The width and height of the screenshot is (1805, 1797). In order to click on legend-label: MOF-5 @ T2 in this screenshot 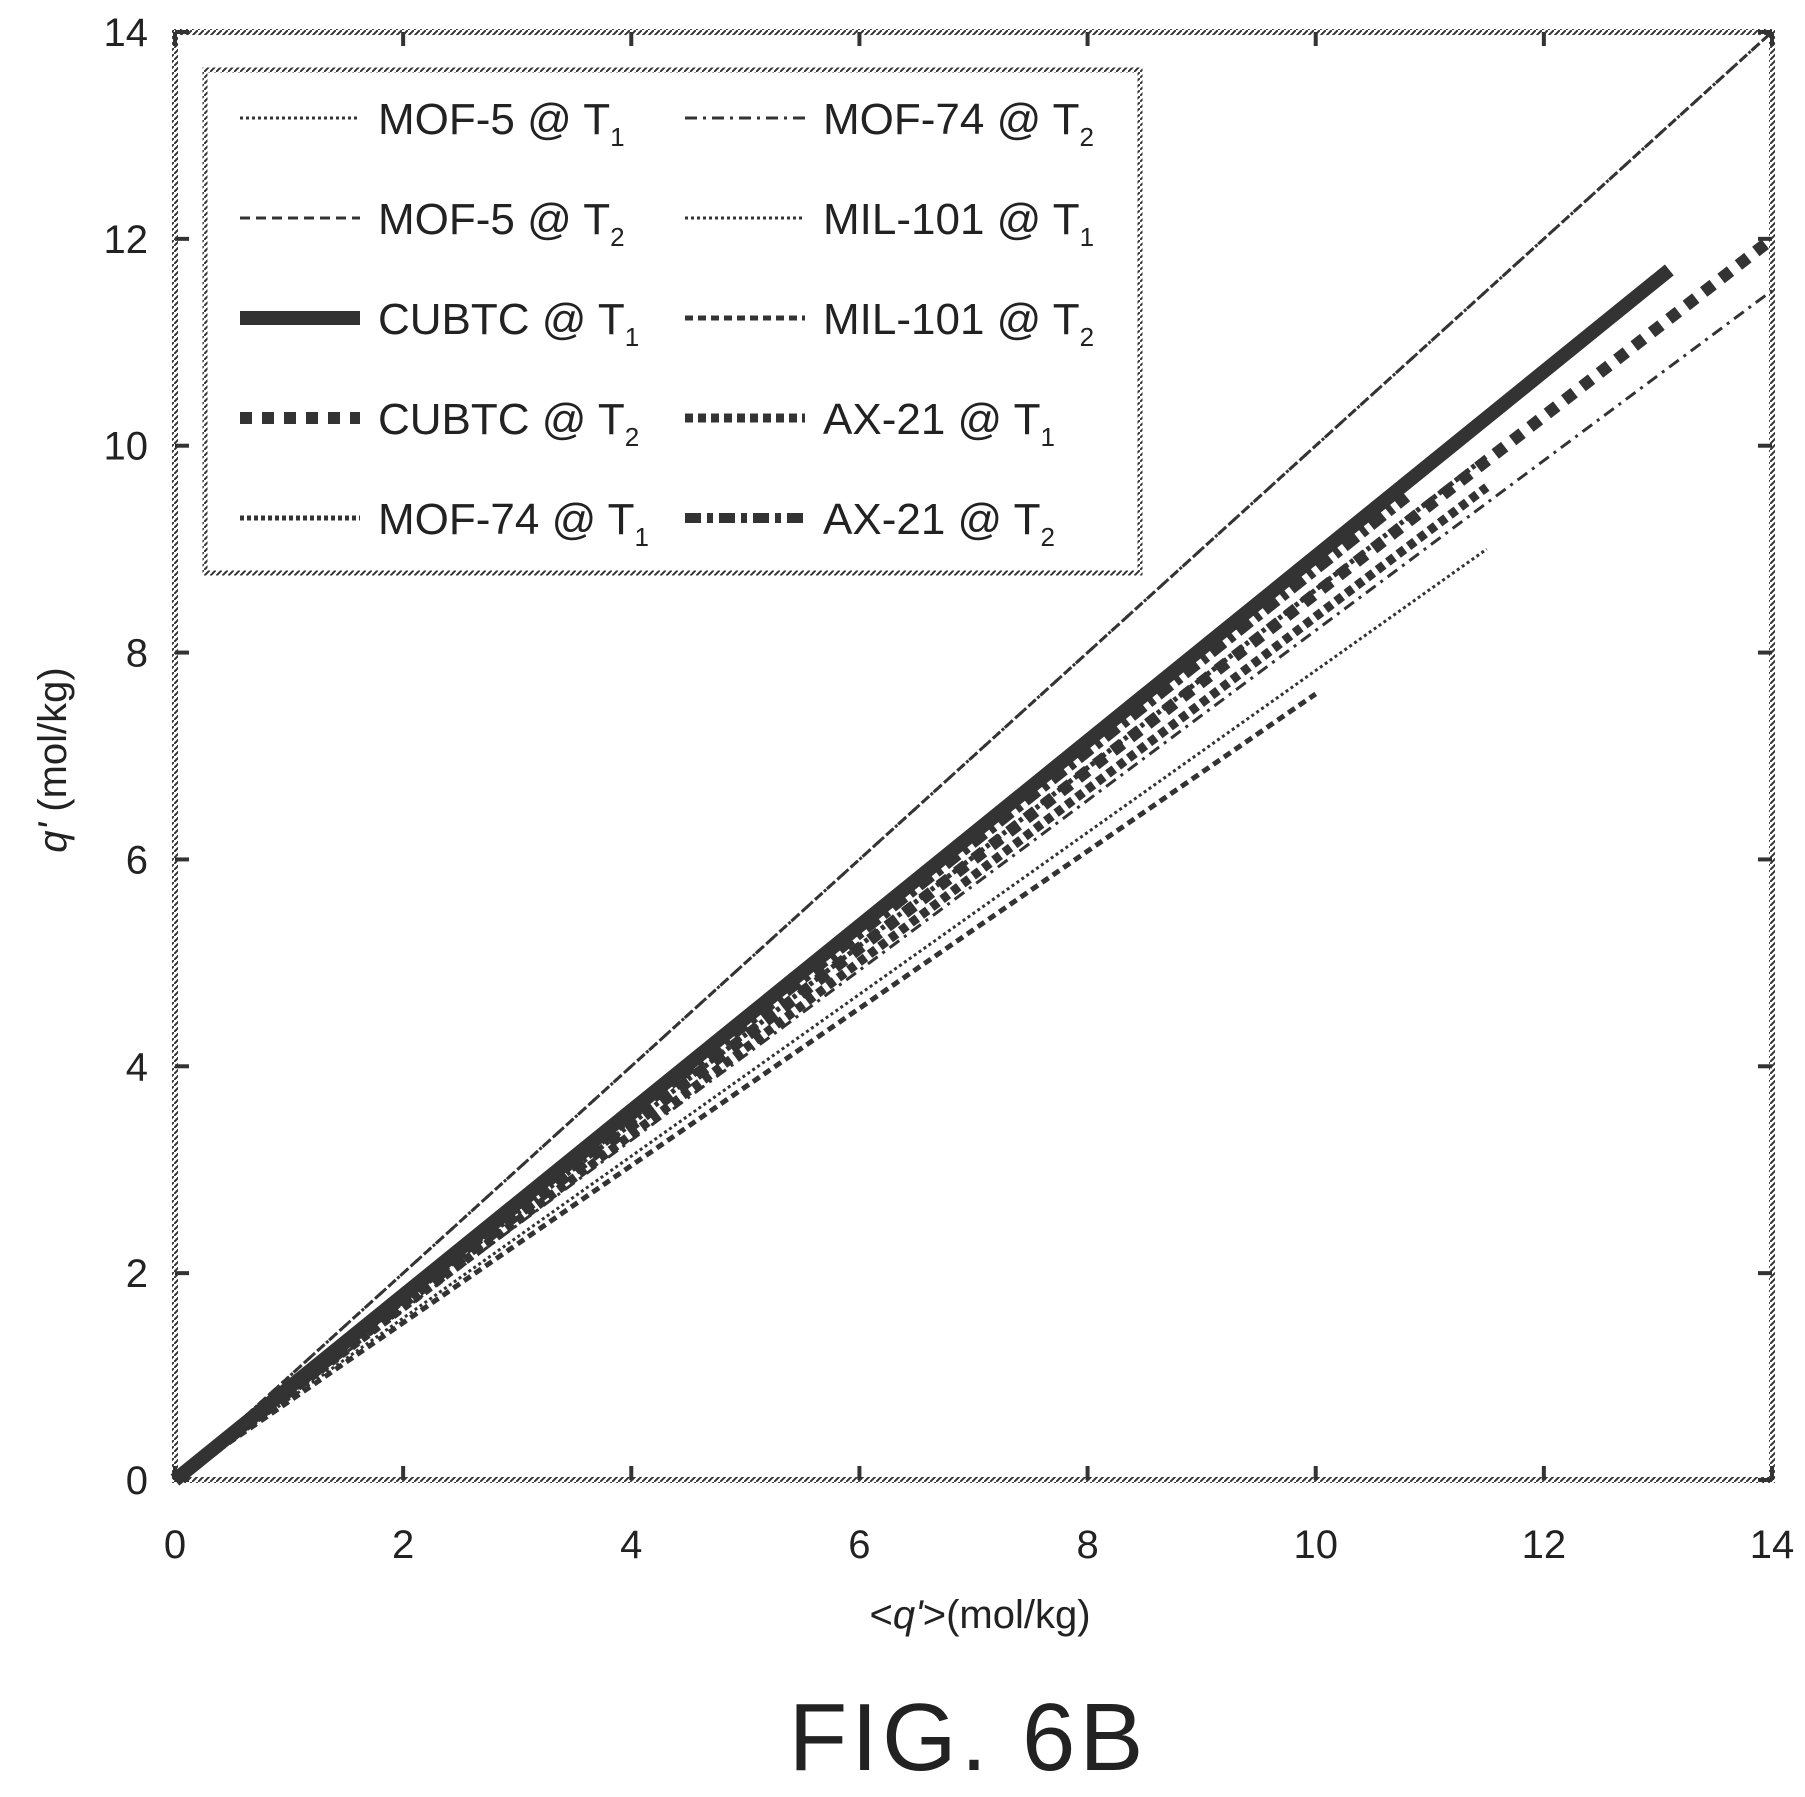, I will do `click(501, 223)`.